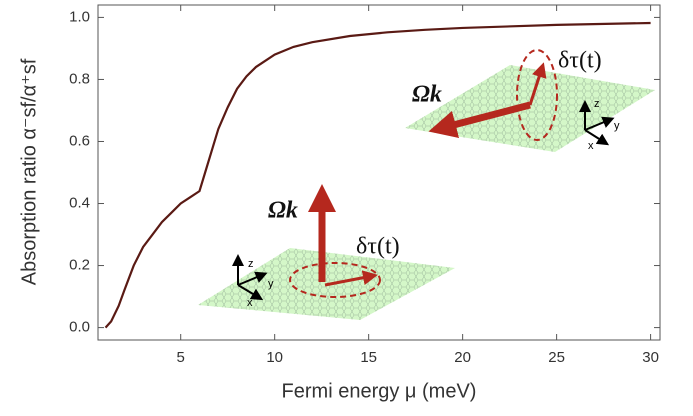 This screenshot has width=693, height=416. What do you see at coordinates (79, 140) in the screenshot?
I see `y-tick-label: 0.6` at bounding box center [79, 140].